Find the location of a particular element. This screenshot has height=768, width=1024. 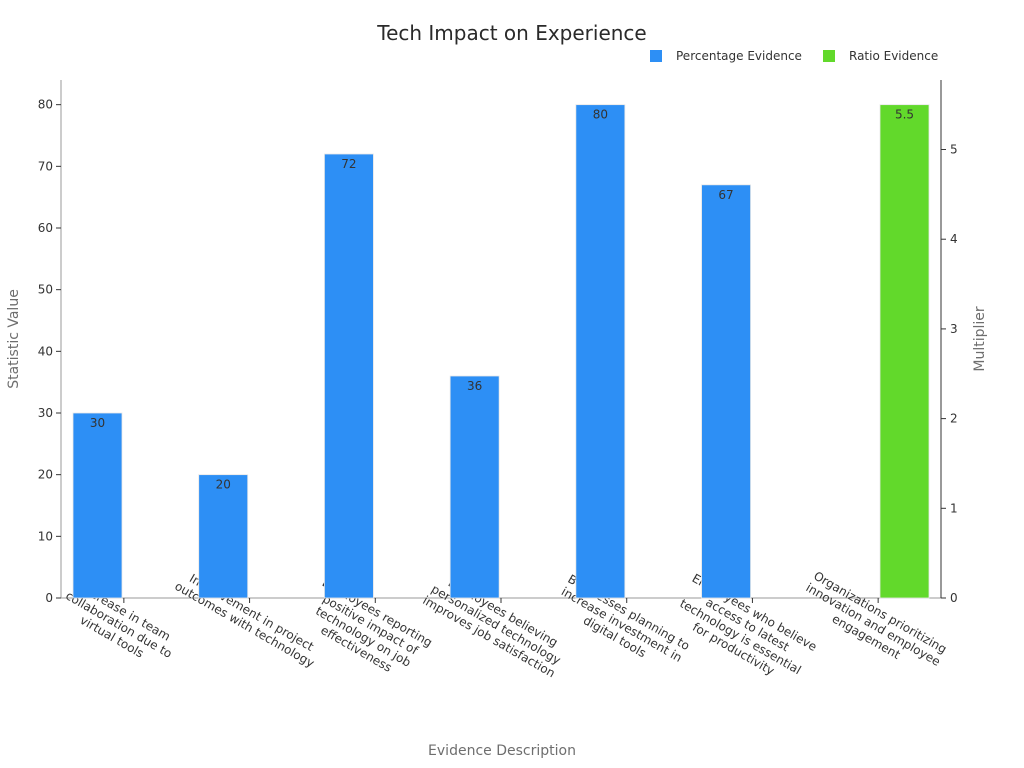

y2-tick-label: 0 is located at coordinates (954, 598).